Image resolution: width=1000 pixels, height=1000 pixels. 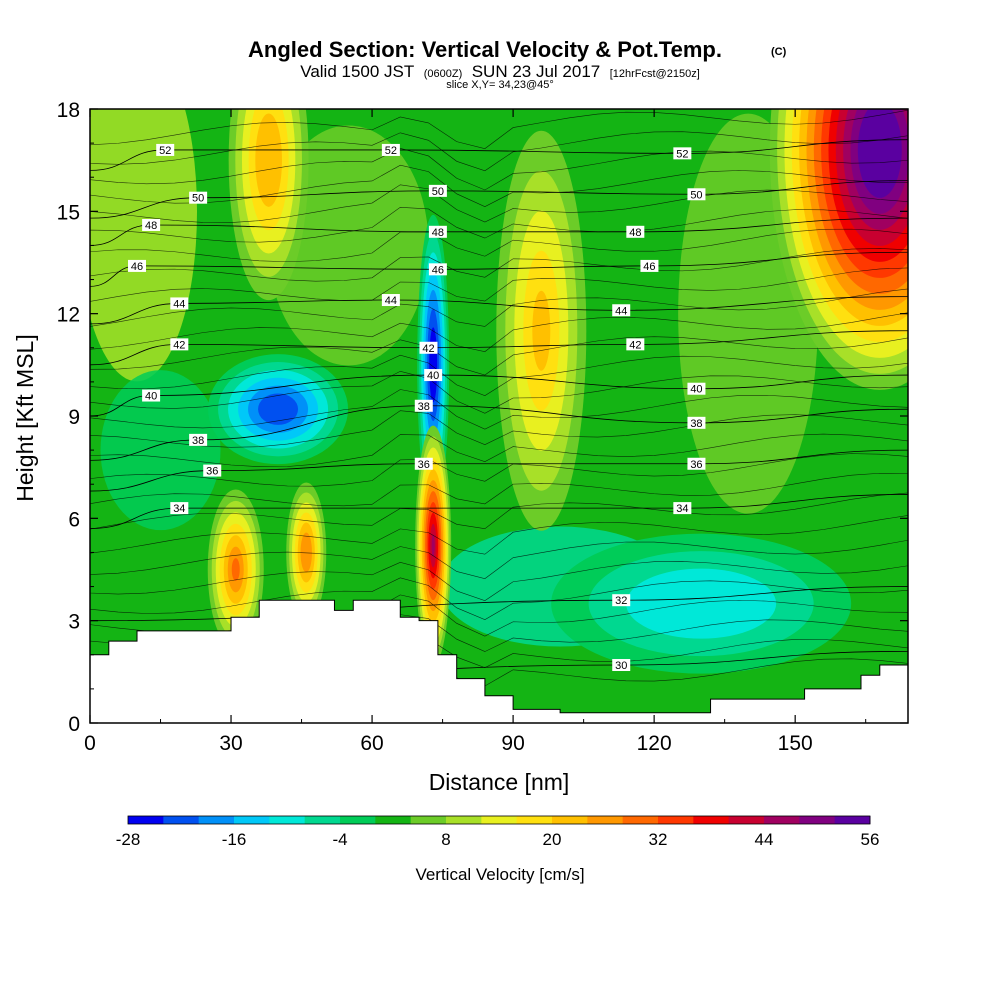 I want to click on y-tick-label: 0, so click(x=74, y=724).